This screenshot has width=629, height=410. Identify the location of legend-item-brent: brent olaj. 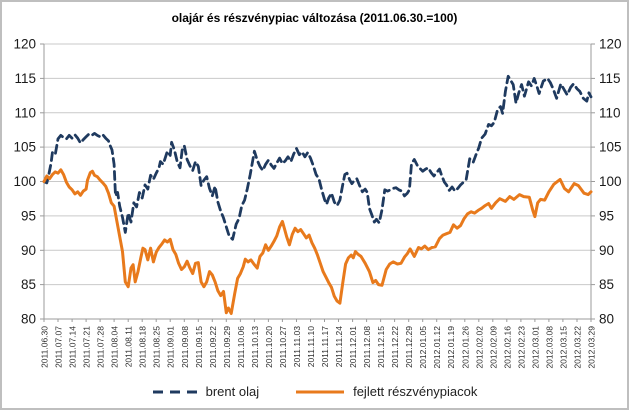
(205, 391).